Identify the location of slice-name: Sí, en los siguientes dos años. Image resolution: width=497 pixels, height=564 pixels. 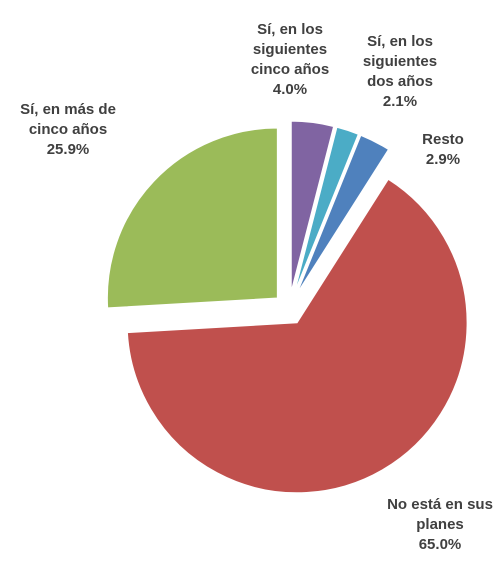
(400, 61).